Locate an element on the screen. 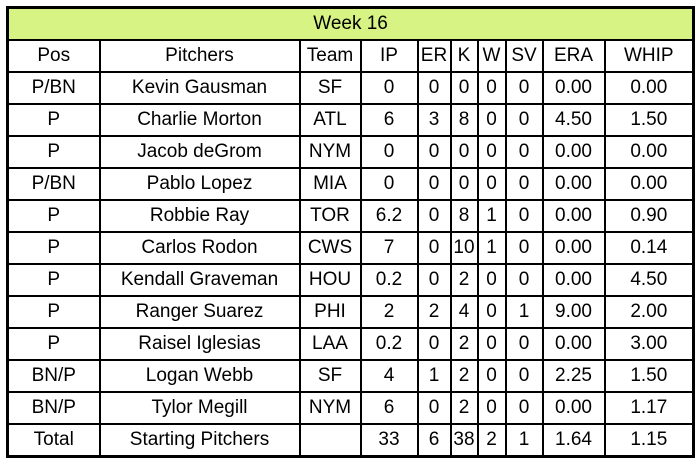 The width and height of the screenshot is (700, 462). table-row: P Kendall Graveman HOU 0.2 0 2 0 0 0.00 4.50 is located at coordinates (350, 280).